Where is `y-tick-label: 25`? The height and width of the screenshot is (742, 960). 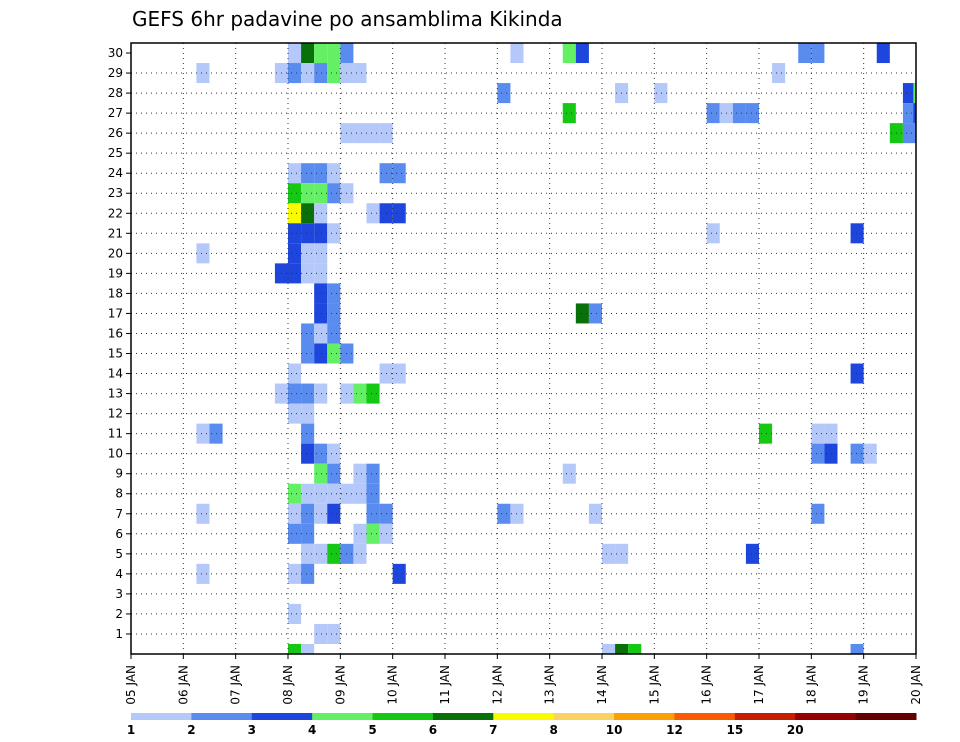
y-tick-label: 25 is located at coordinates (115, 153).